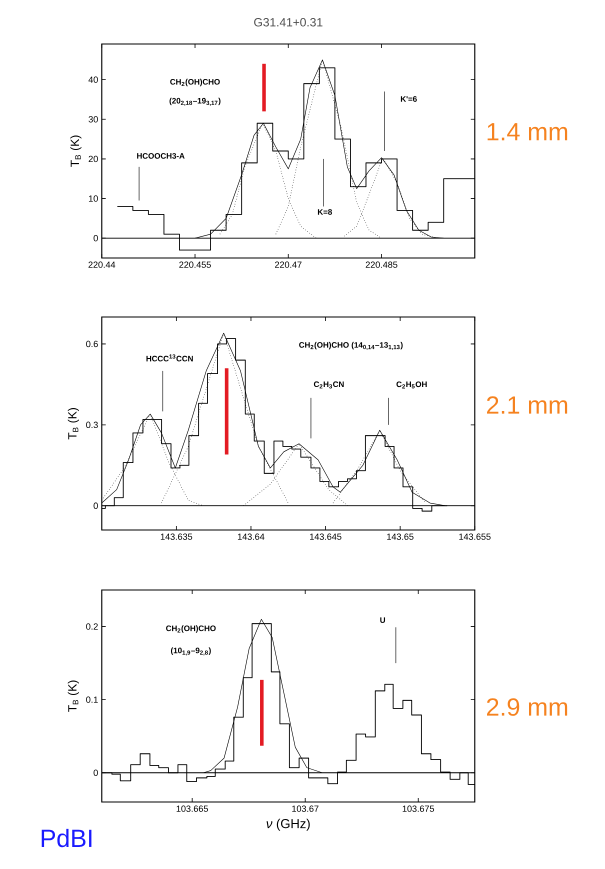 This screenshot has width=605, height=869. What do you see at coordinates (92, 425) in the screenshot?
I see `y-tick-label: 0.3` at bounding box center [92, 425].